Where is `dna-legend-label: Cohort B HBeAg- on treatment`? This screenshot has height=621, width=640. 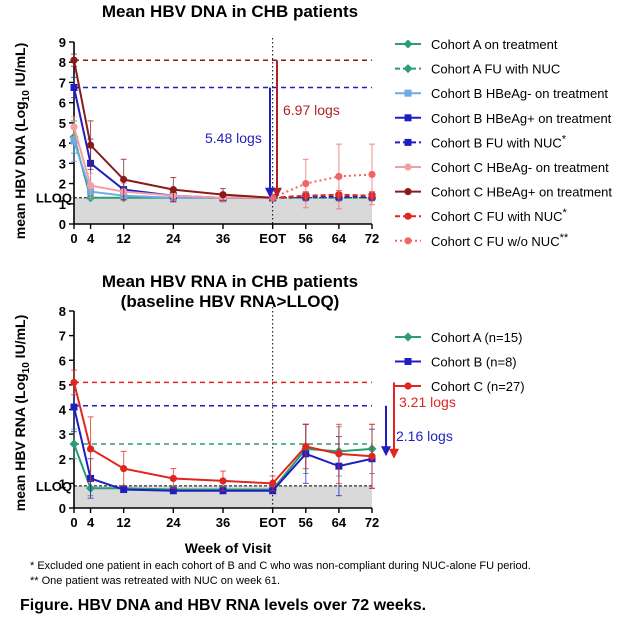 dna-legend-label: Cohort B HBeAg- on treatment is located at coordinates (519, 93).